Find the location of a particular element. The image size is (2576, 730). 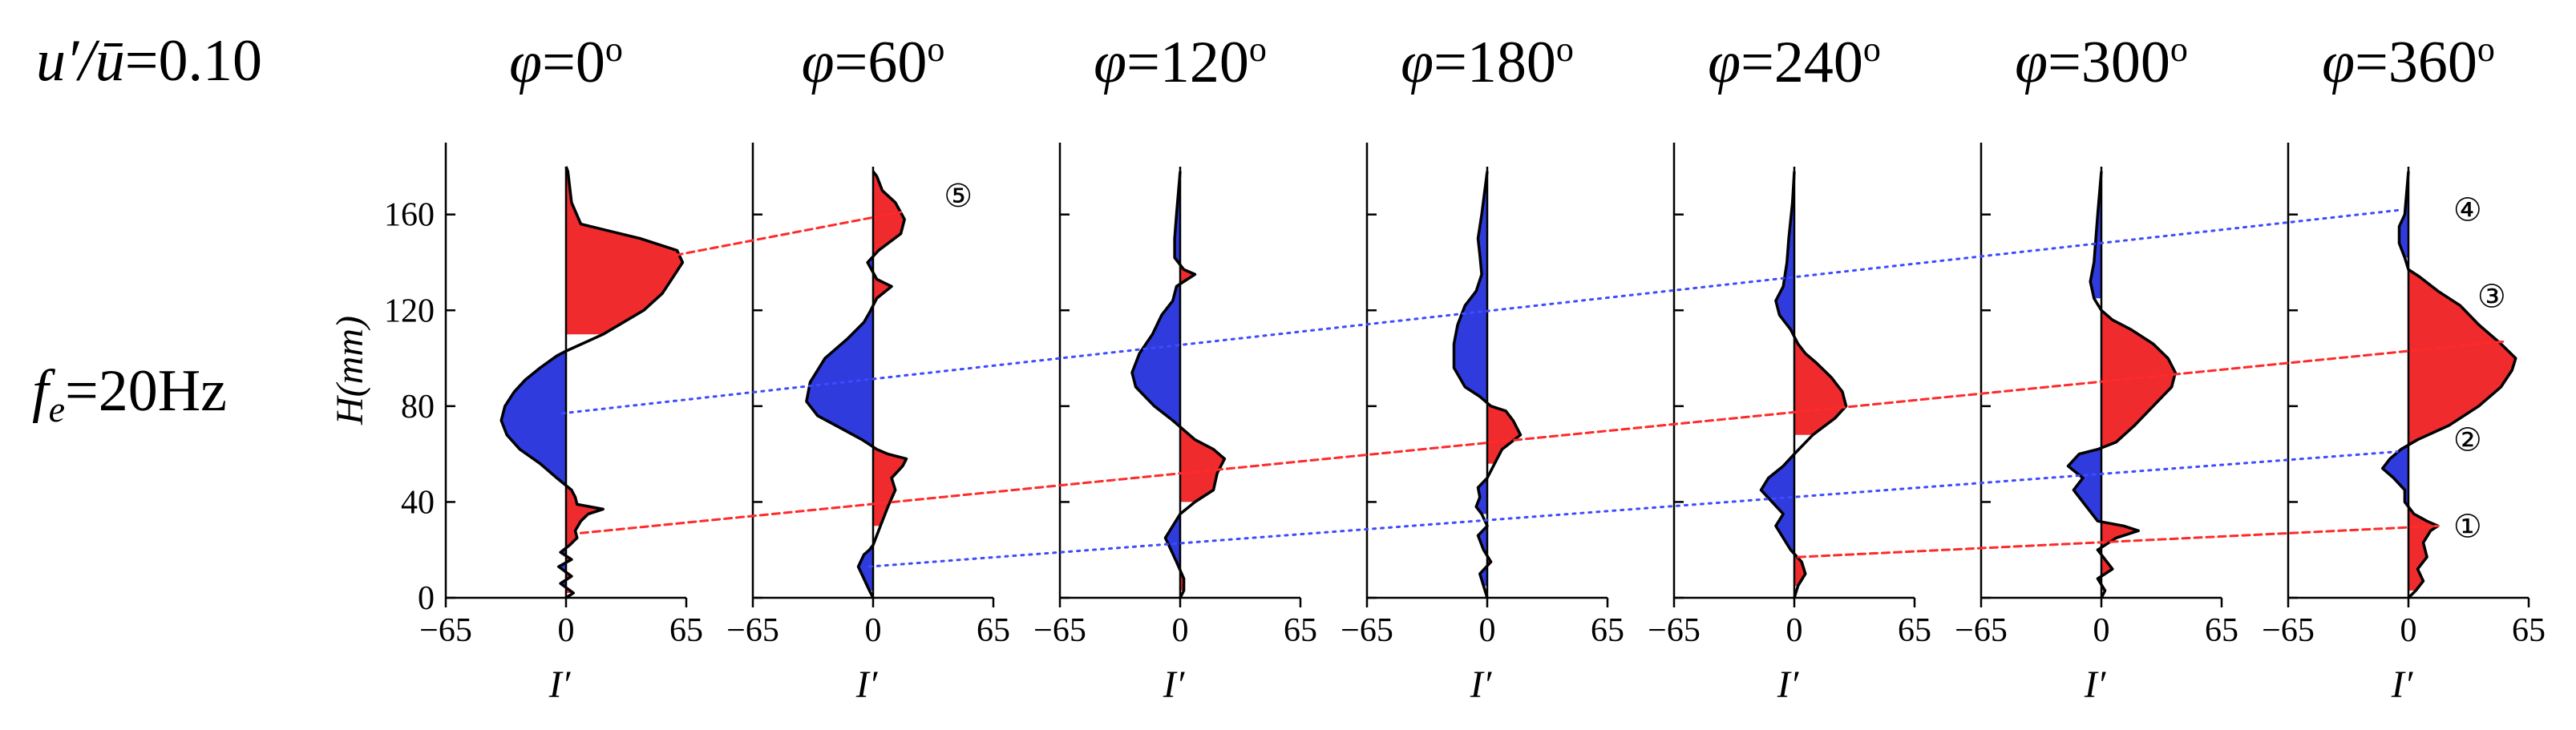

frequency-value: =20Hz is located at coordinates (146, 391).